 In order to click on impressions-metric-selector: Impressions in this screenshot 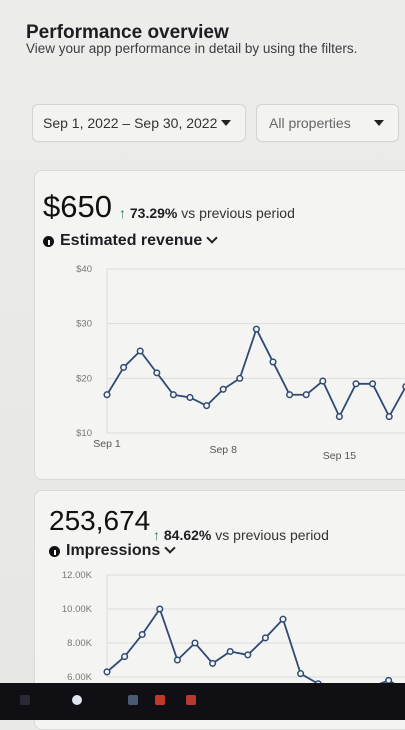, I will do `click(112, 551)`.